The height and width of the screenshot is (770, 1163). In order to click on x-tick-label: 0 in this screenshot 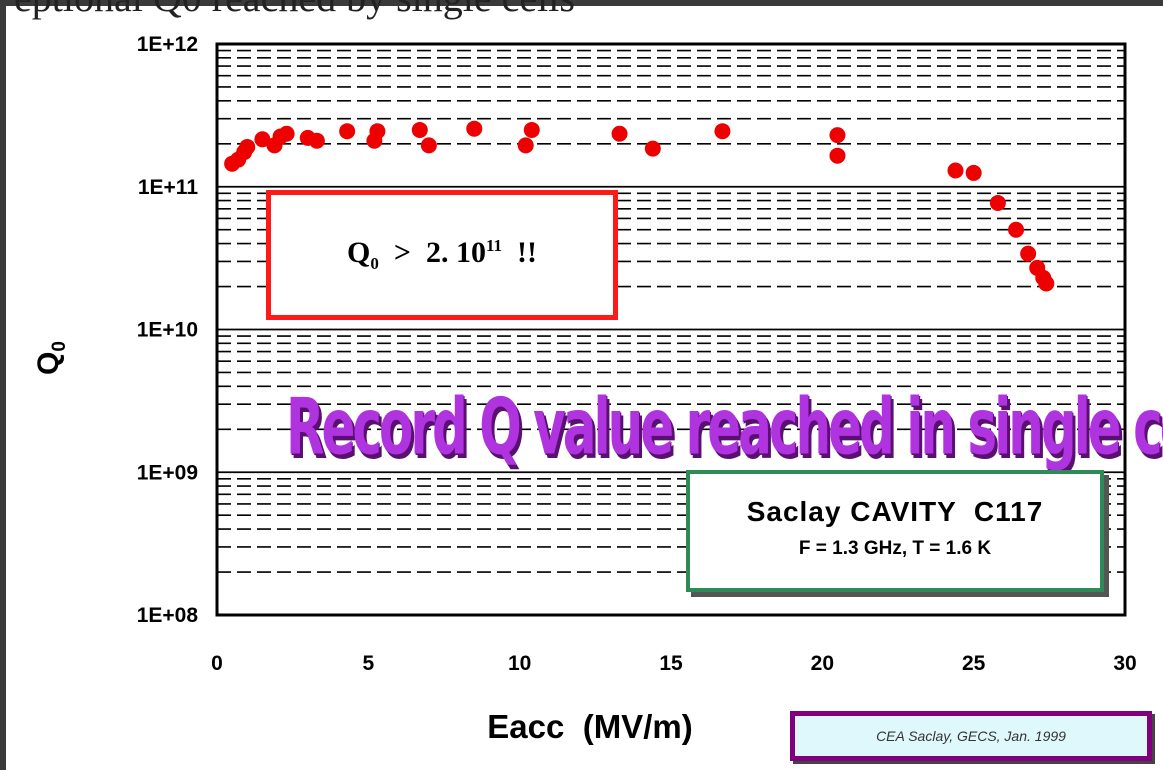, I will do `click(217, 663)`.